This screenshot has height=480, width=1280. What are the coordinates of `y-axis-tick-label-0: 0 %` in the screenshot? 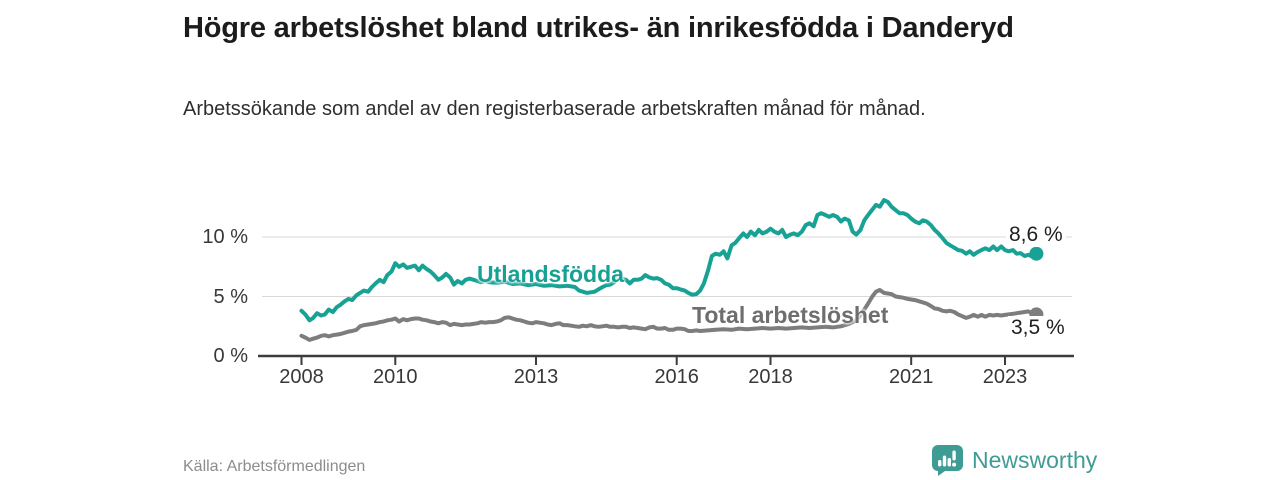 It's located at (230, 356).